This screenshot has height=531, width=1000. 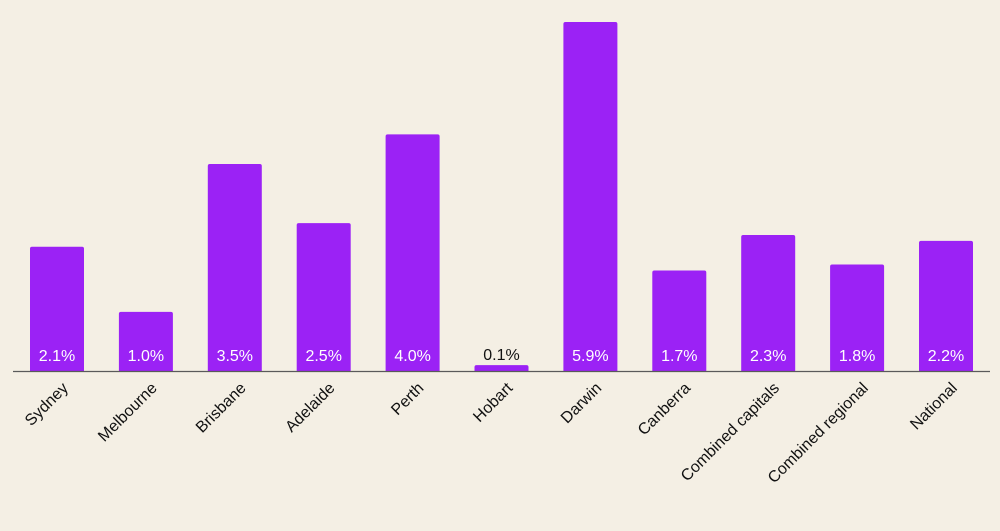 What do you see at coordinates (934, 407) in the screenshot?
I see `category-label-national: National` at bounding box center [934, 407].